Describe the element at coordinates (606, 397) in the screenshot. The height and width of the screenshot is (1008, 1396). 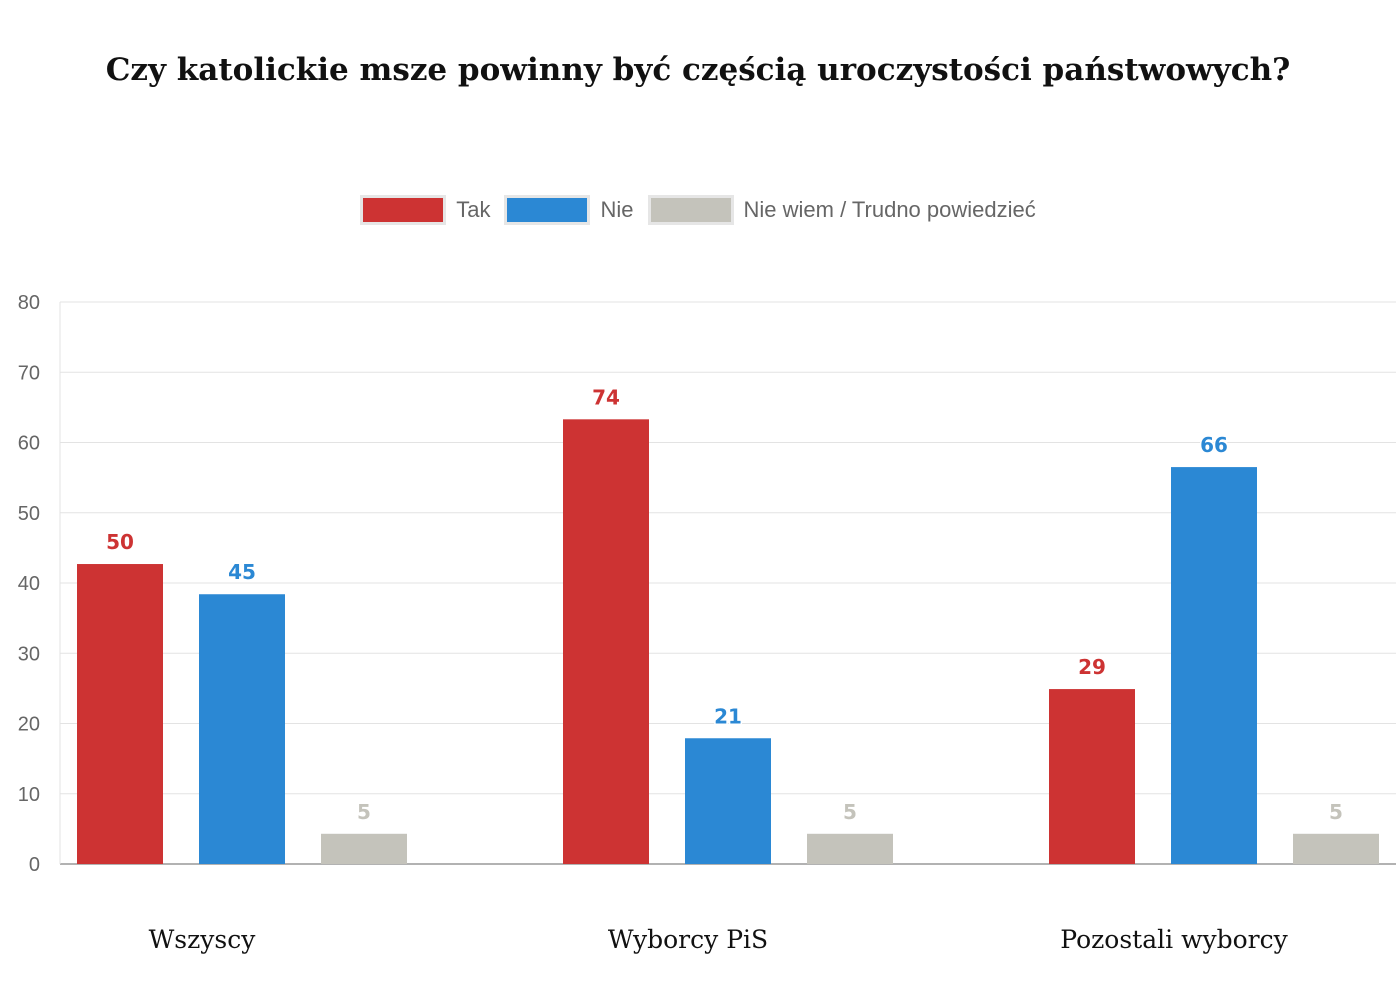
I see `data-label: 74` at that location.